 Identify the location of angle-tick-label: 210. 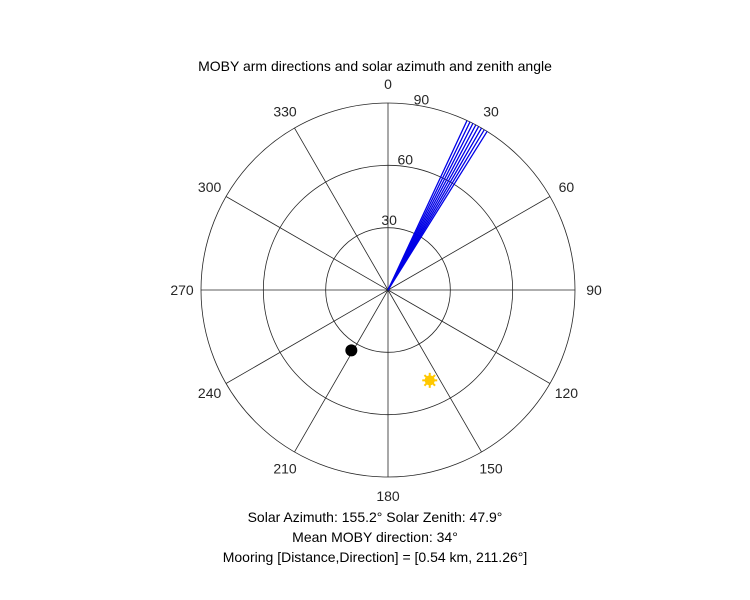
(285, 468).